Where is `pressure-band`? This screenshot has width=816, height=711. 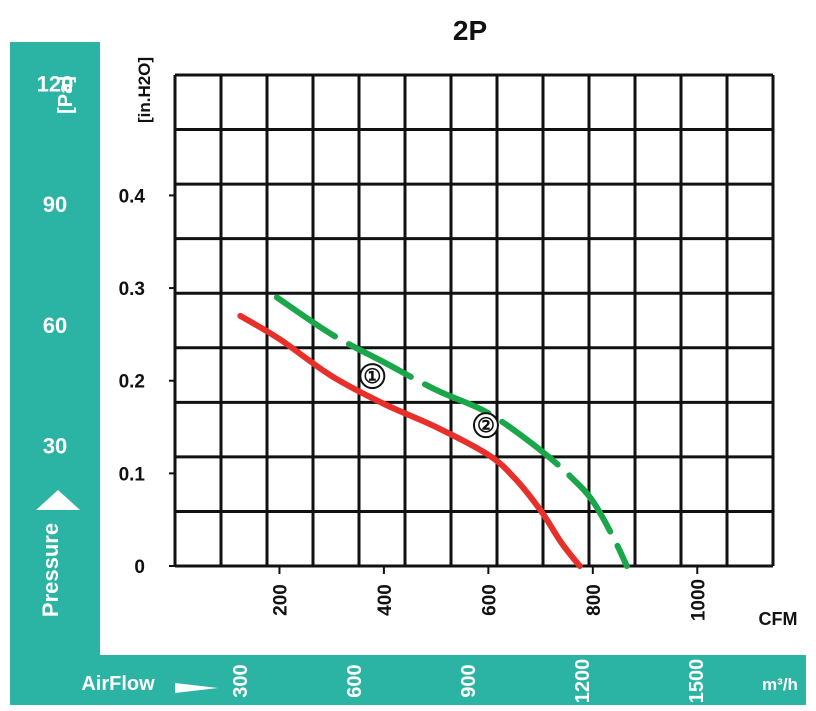 pressure-band is located at coordinates (55, 348).